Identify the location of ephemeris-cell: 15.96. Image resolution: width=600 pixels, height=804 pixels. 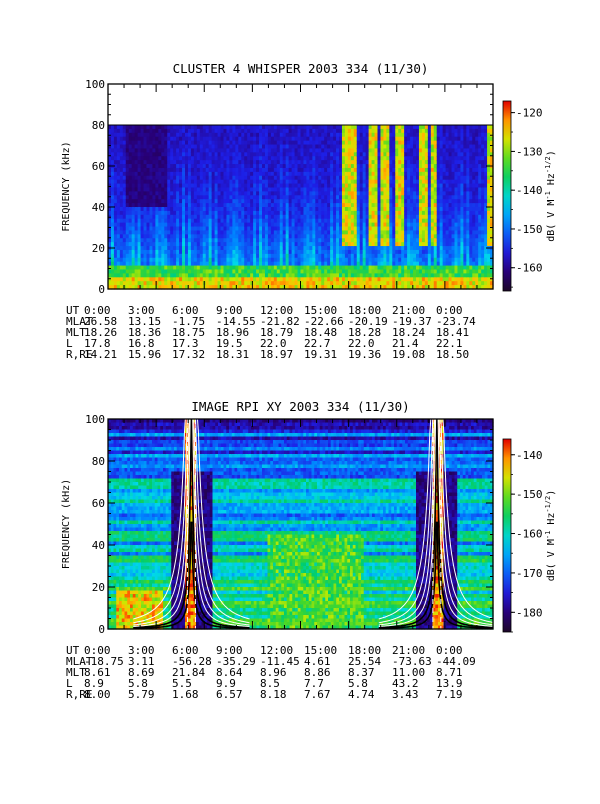
(144, 354).